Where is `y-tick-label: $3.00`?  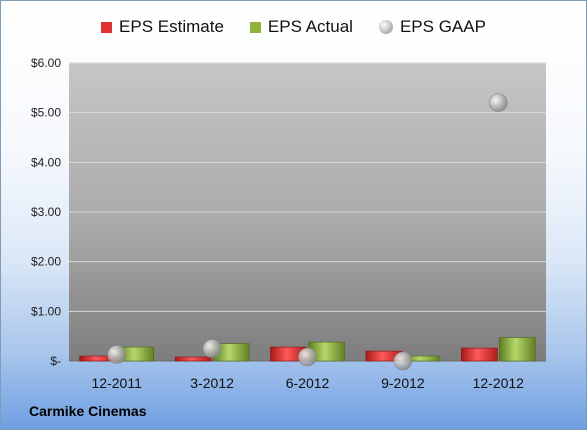 y-tick-label: $3.00 is located at coordinates (46, 212).